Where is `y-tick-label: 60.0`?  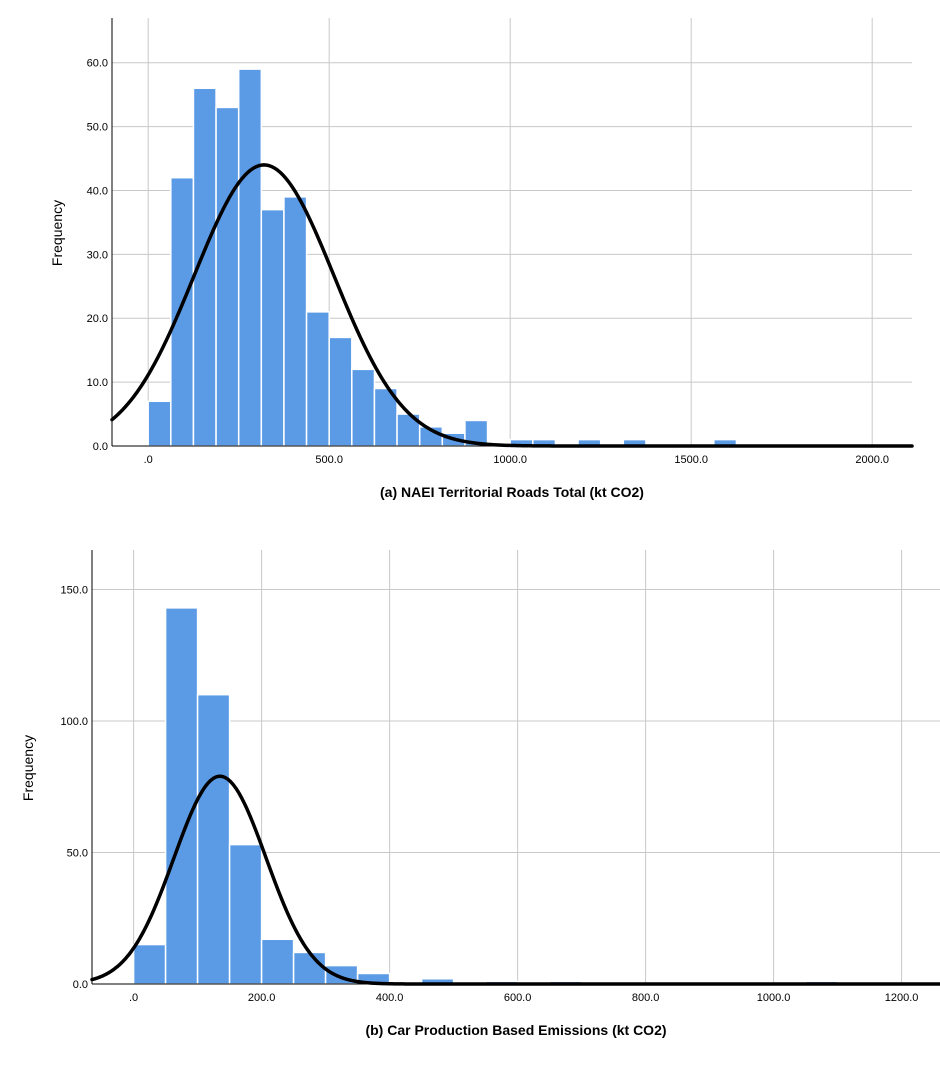 y-tick-label: 60.0 is located at coordinates (97, 64).